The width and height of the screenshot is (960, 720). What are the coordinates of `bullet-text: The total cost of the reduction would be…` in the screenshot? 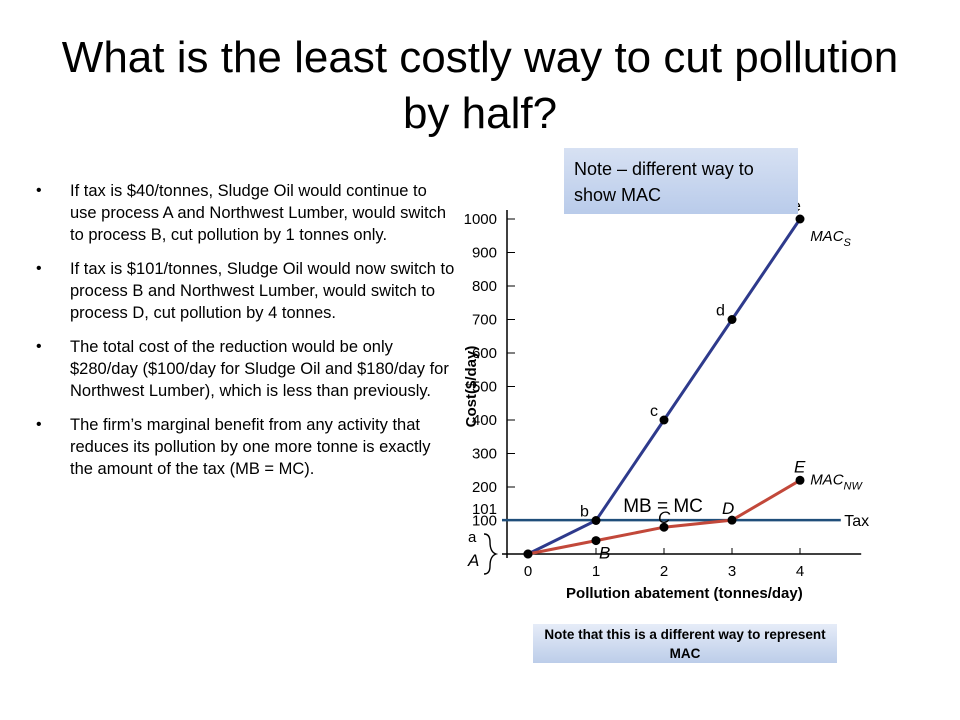 It's located at (259, 369).